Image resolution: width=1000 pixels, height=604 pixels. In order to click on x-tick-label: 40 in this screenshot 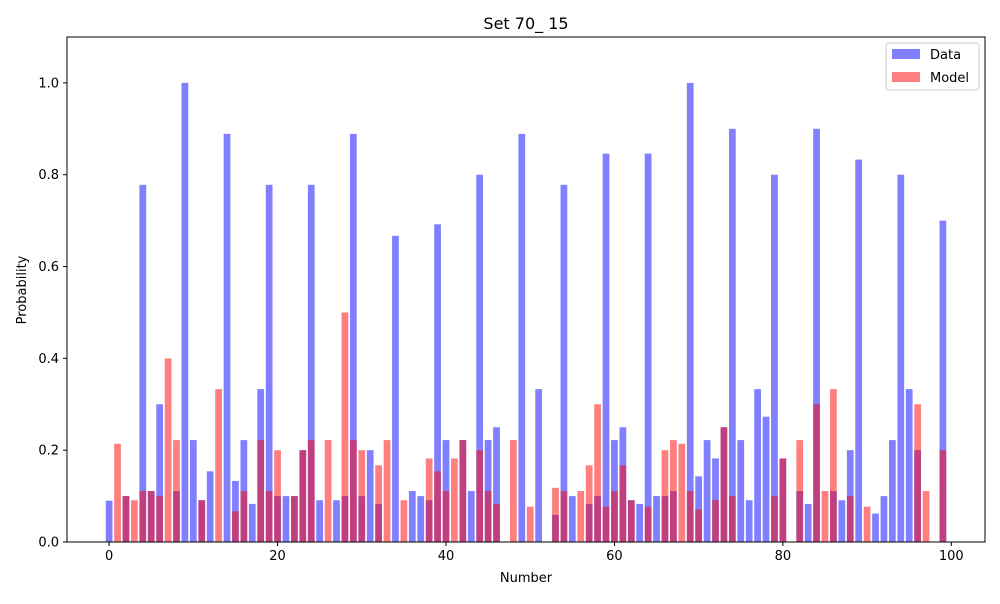, I will do `click(446, 556)`.